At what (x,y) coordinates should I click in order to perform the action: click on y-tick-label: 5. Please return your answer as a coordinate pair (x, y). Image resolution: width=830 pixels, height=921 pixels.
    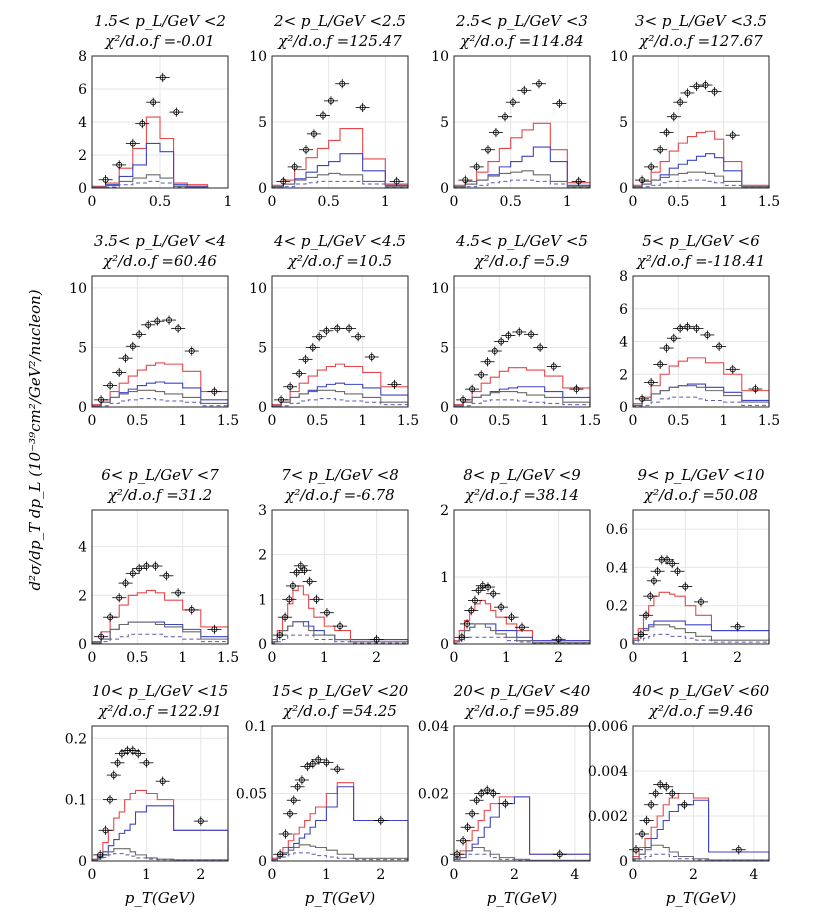
    Looking at the image, I should click on (82, 348).